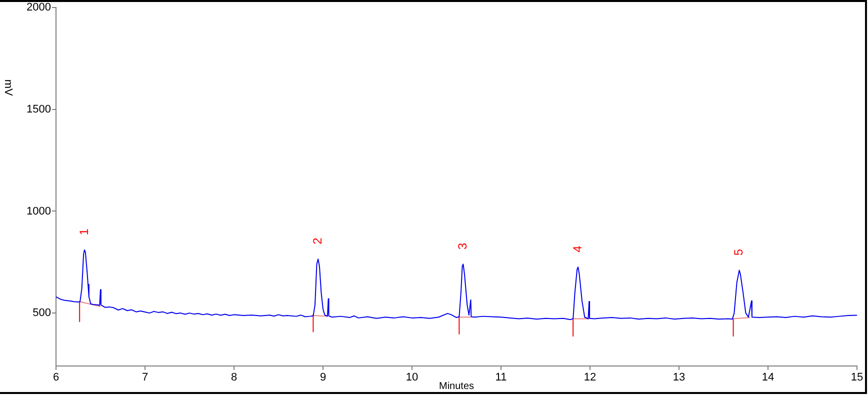 The image size is (868, 402). I want to click on annotation: 1, so click(83, 232).